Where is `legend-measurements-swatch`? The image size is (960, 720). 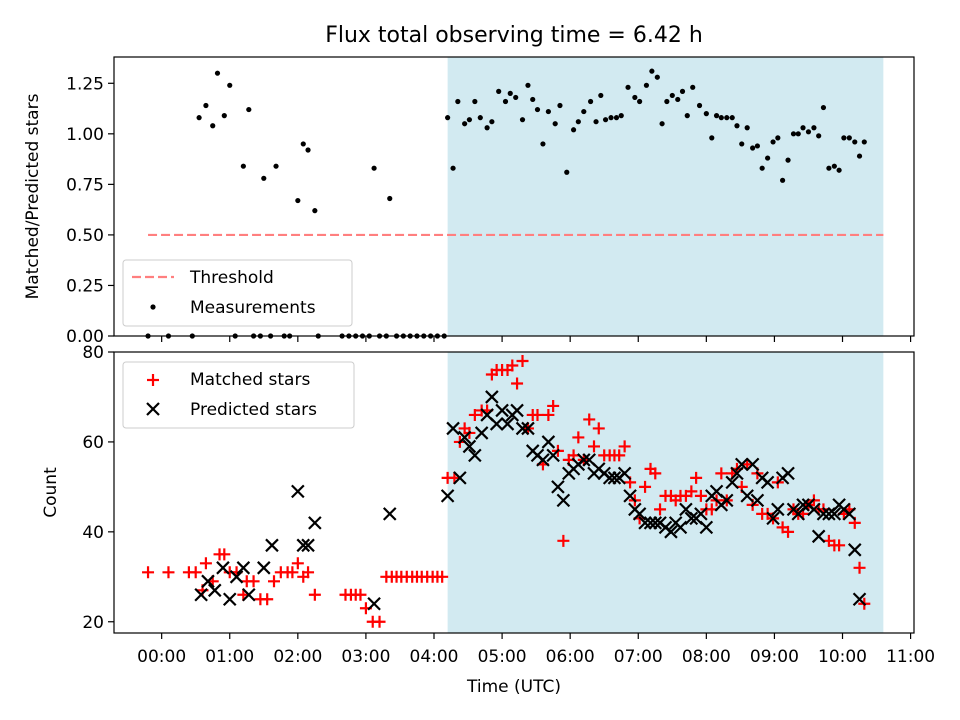
legend-measurements-swatch is located at coordinates (153, 307).